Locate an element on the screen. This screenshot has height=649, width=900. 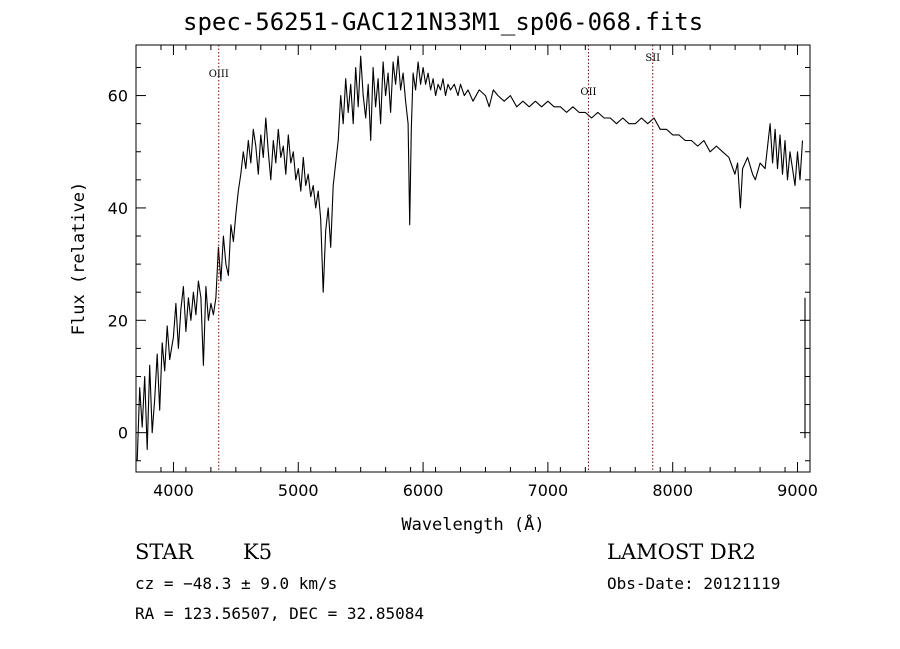
x-axis-label: Wavelength (Å) is located at coordinates (472, 524).